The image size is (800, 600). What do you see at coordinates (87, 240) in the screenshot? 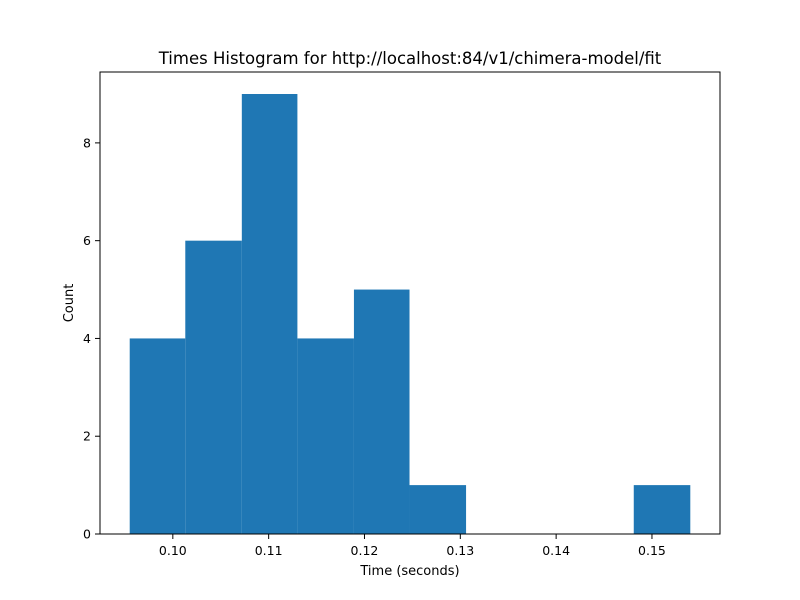
I see `y-tick-label: 6` at bounding box center [87, 240].